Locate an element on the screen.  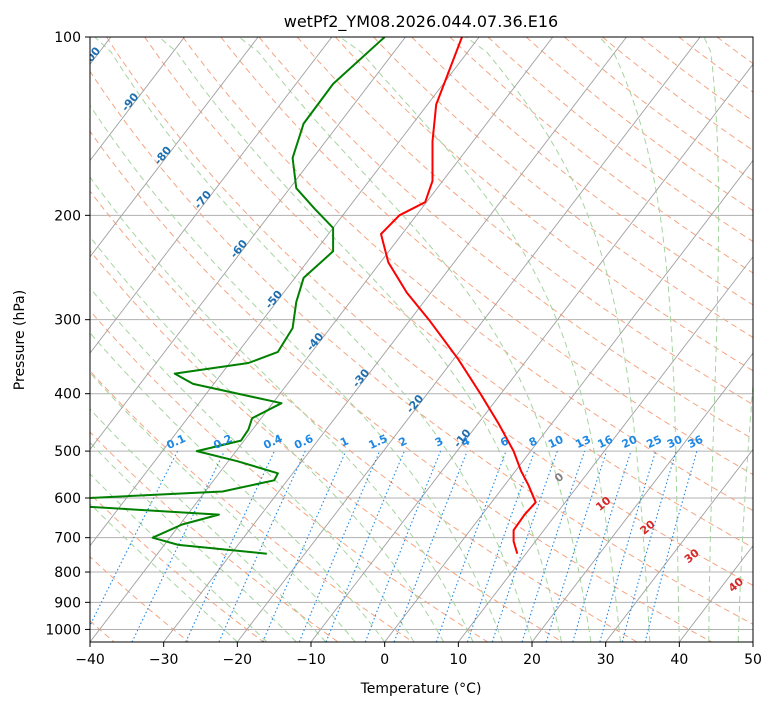
x-tick-label: 50 is located at coordinates (753, 660).